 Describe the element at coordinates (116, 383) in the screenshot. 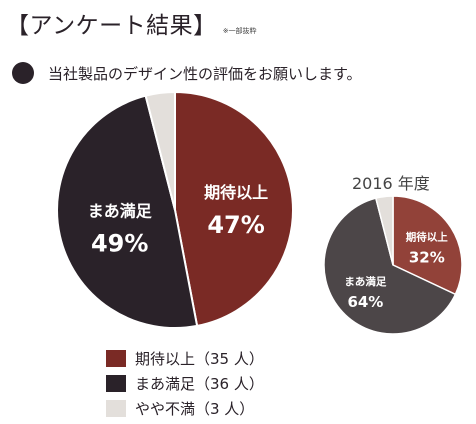

I see `legend-swatch-somewhat` at that location.